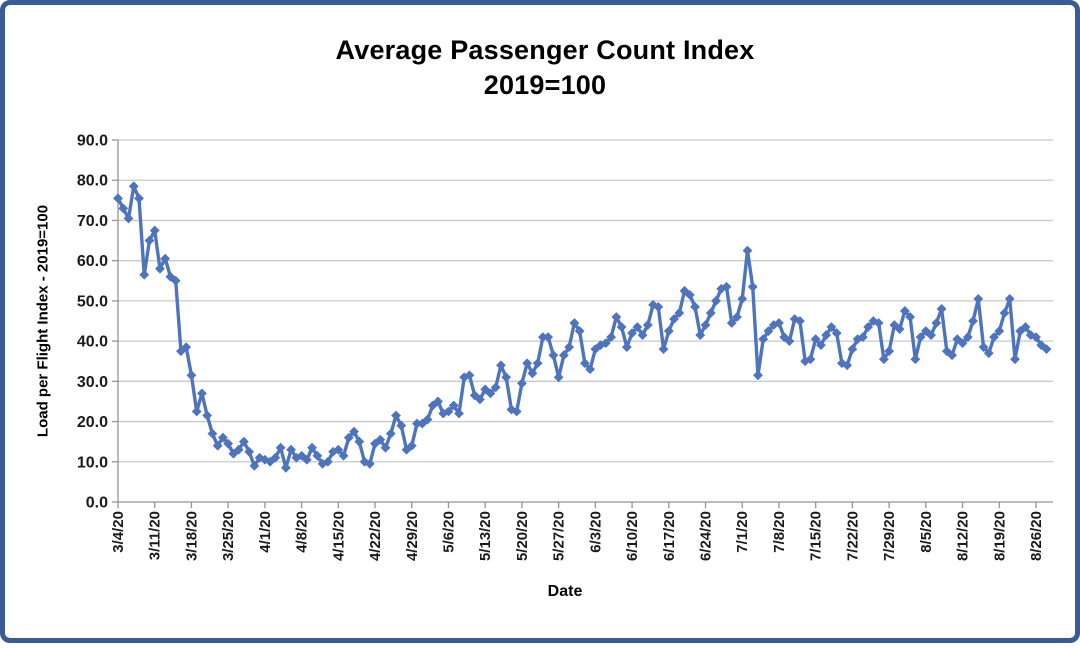  Describe the element at coordinates (92, 301) in the screenshot. I see `y-tick-label: 50.0` at that location.